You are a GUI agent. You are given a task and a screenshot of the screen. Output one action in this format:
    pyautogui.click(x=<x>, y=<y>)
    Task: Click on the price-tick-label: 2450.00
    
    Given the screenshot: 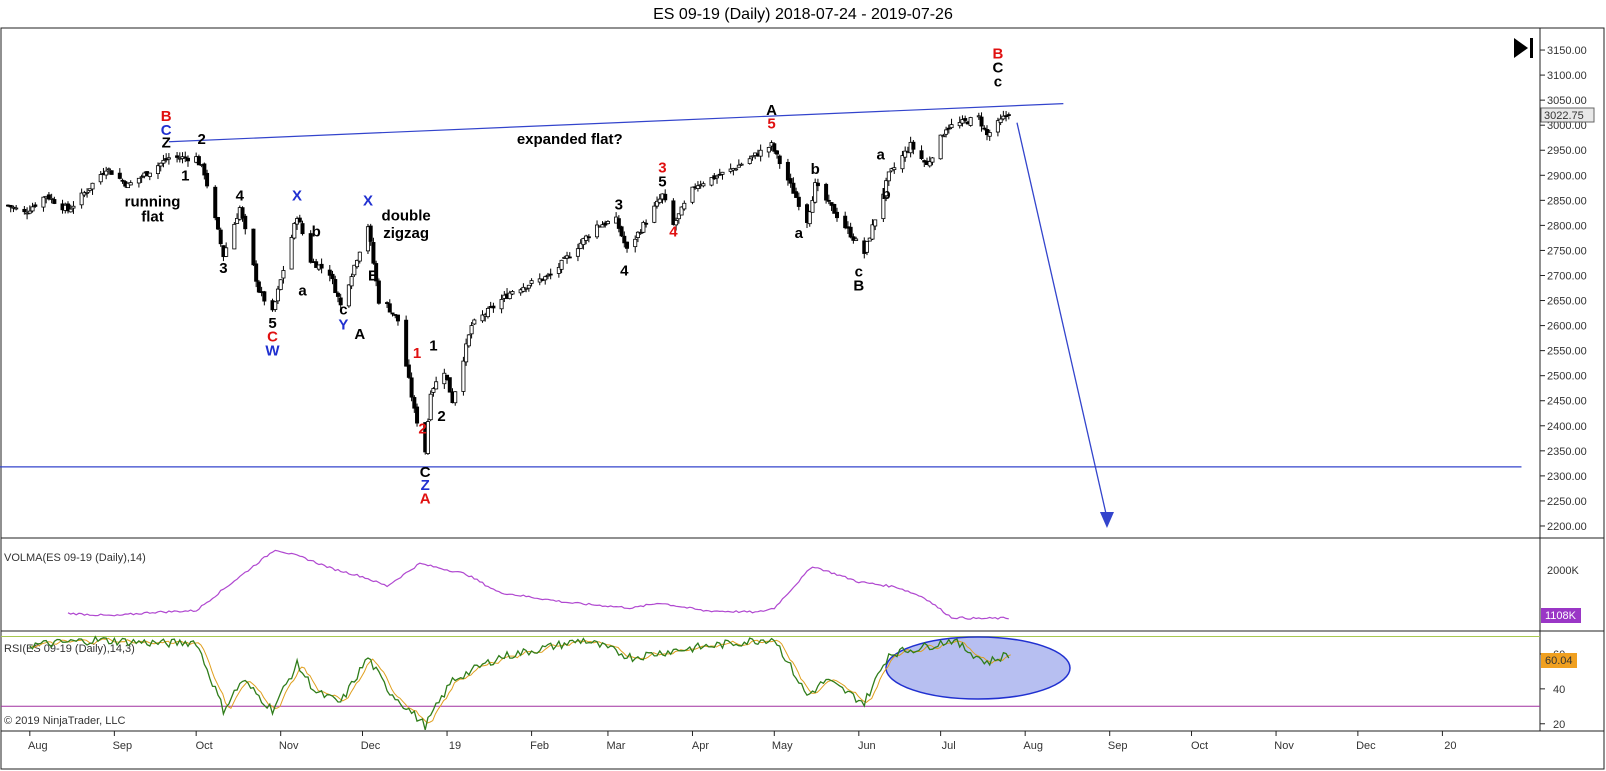 What is the action you would take?
    pyautogui.click(x=1567, y=402)
    